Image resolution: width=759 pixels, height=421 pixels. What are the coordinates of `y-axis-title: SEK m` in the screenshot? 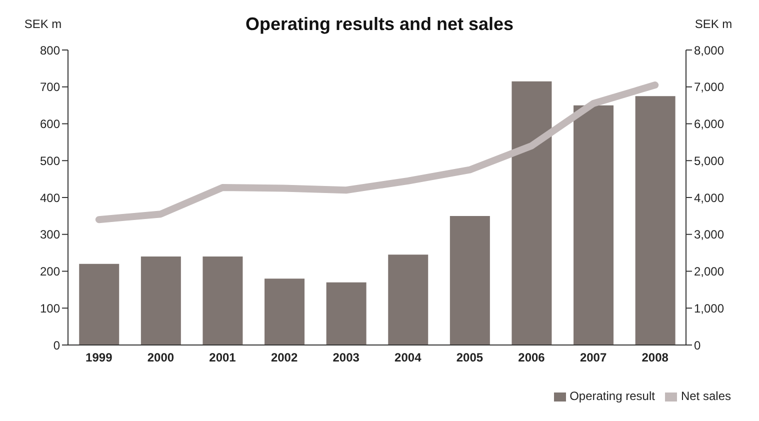 It's located at (43, 24).